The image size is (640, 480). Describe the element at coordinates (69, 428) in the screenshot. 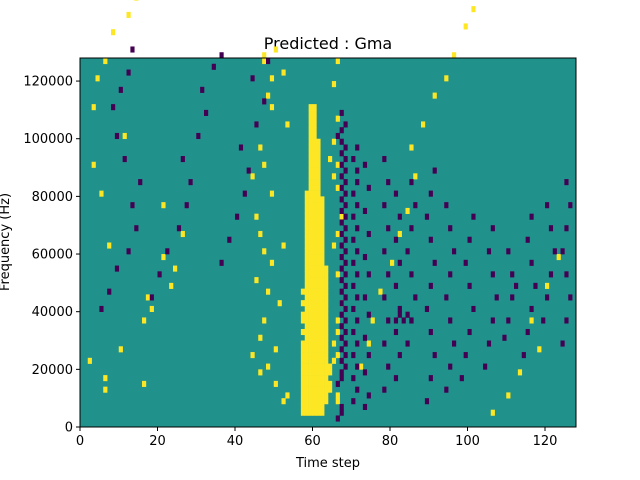

I see `y-tick-label: 0` at that location.